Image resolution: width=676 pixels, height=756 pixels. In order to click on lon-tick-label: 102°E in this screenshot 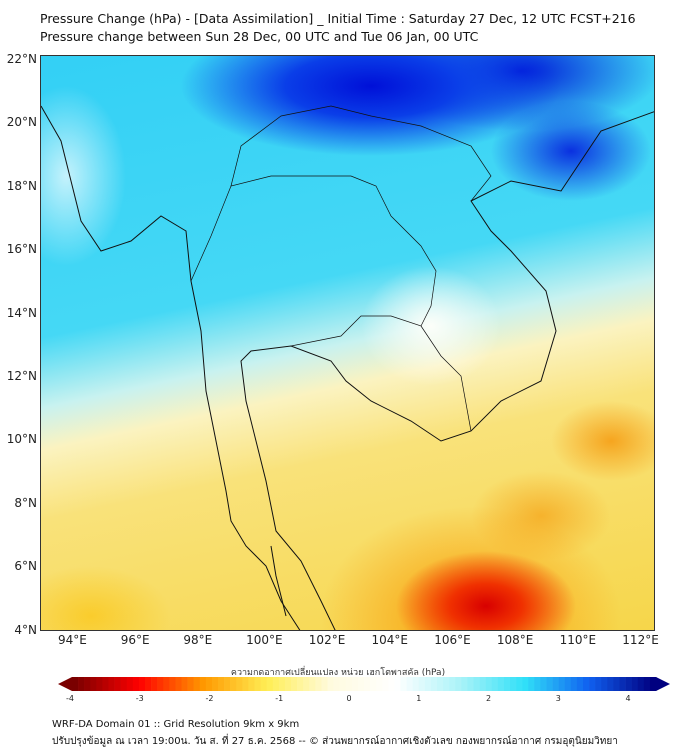, I will do `click(327, 640)`.